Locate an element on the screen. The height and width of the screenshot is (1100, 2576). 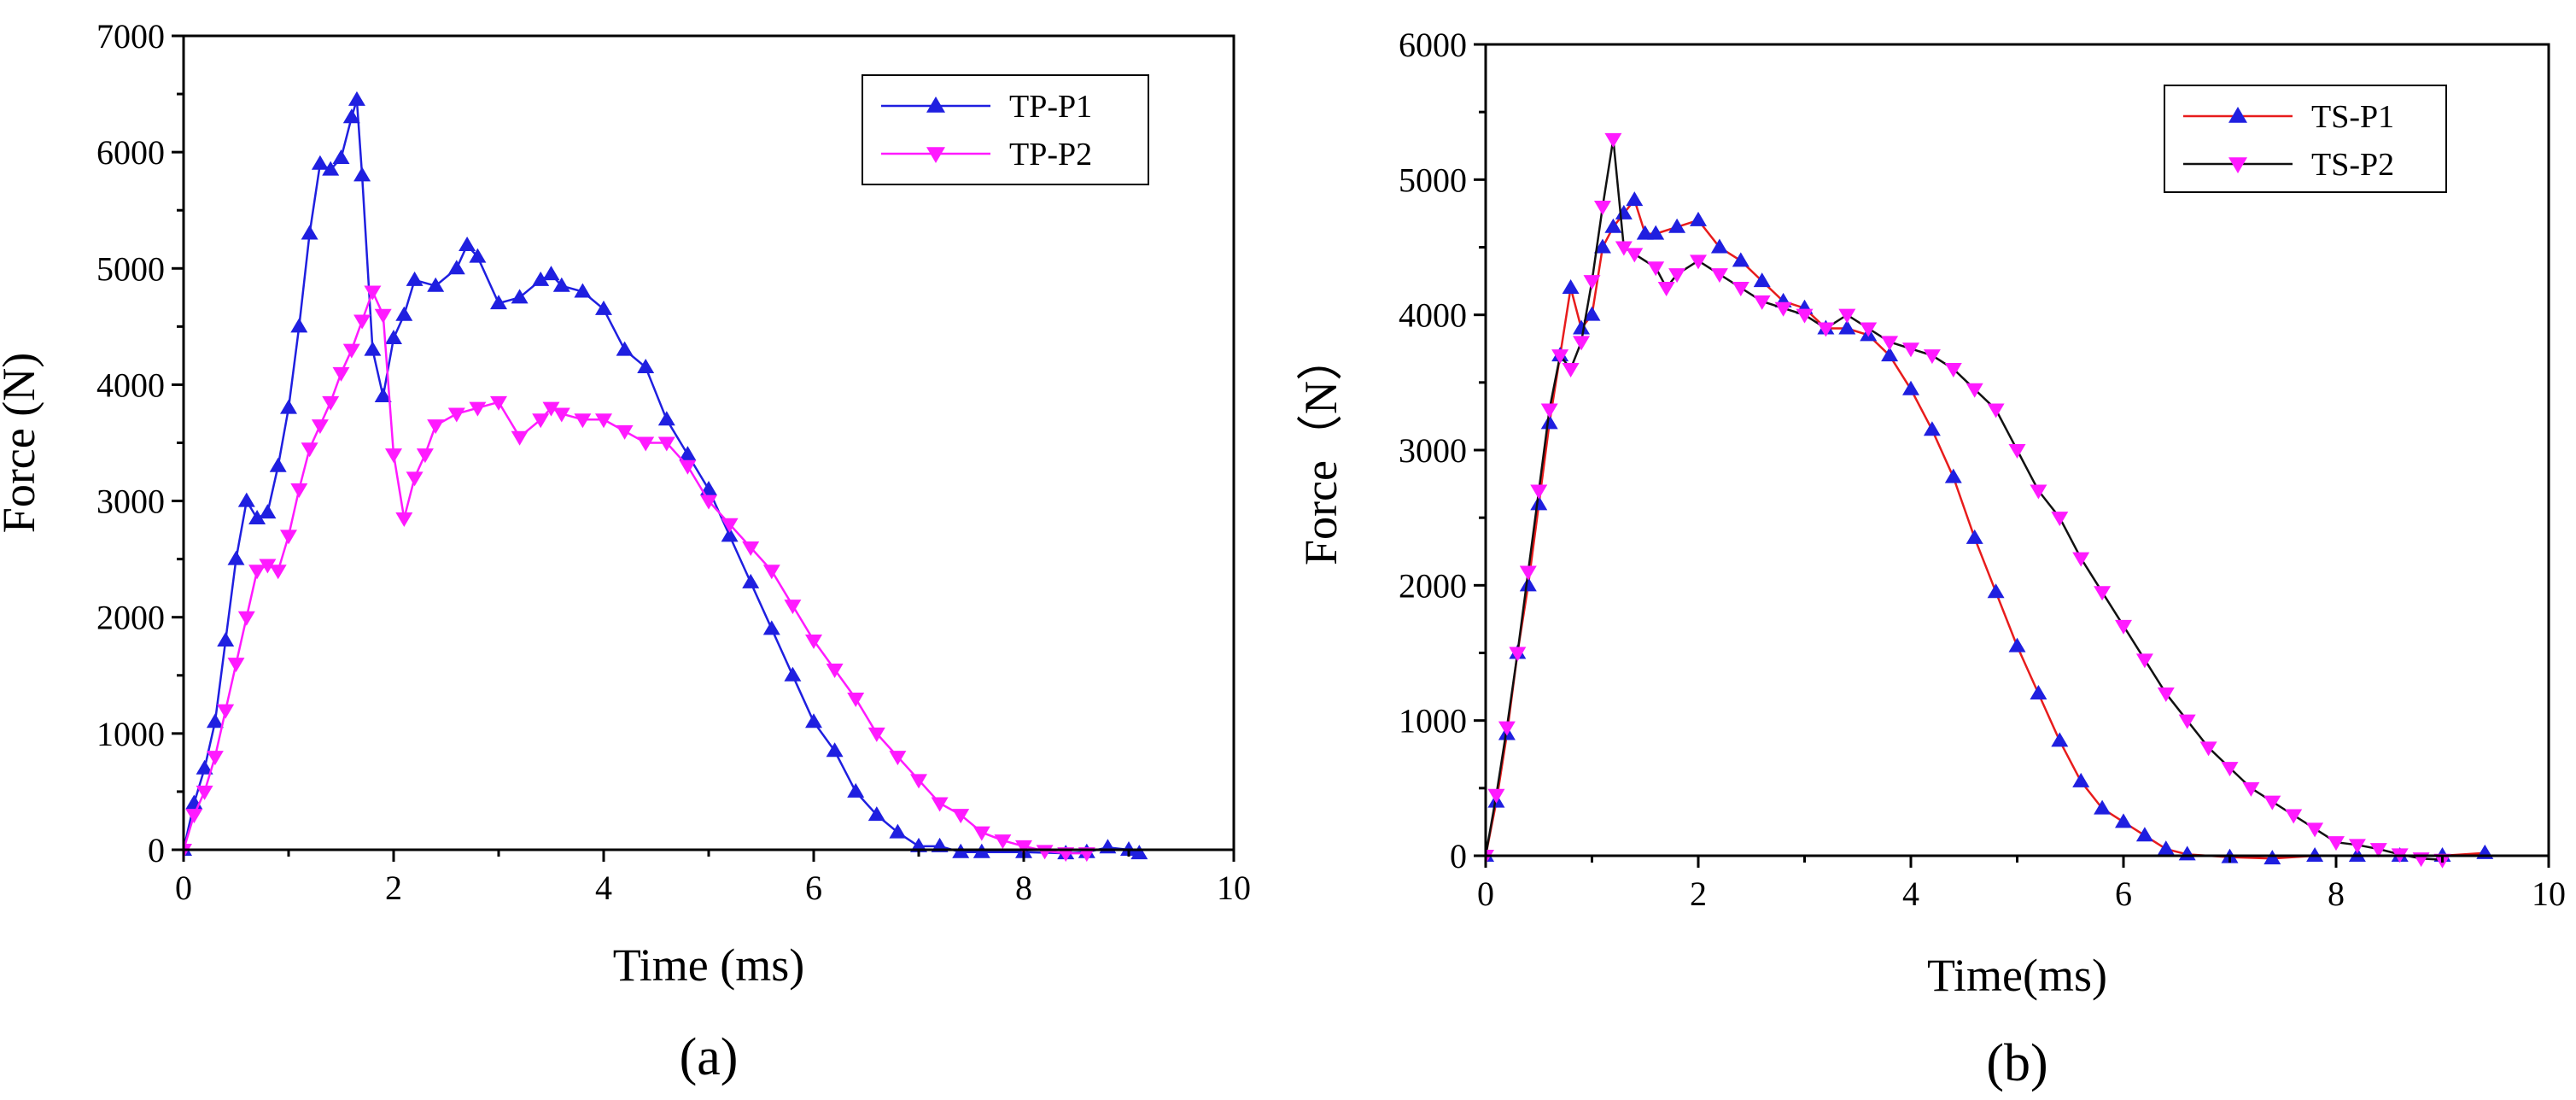
panel-a-x-tick-label-2: 4 is located at coordinates (603, 888).